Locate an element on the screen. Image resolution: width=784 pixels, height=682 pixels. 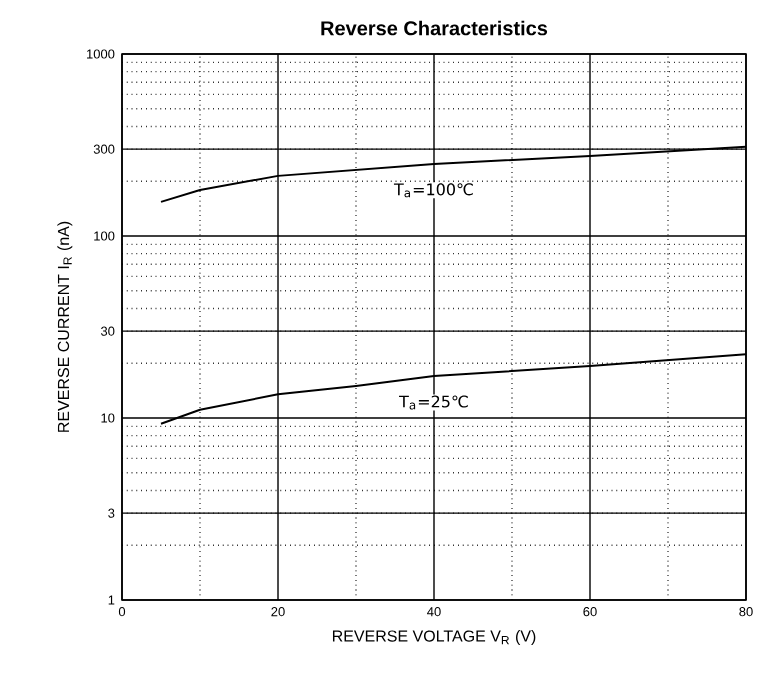
x-axis-title: REVERSE VOLTAGE V$_{R}$ (V) is located at coordinates (434, 637).